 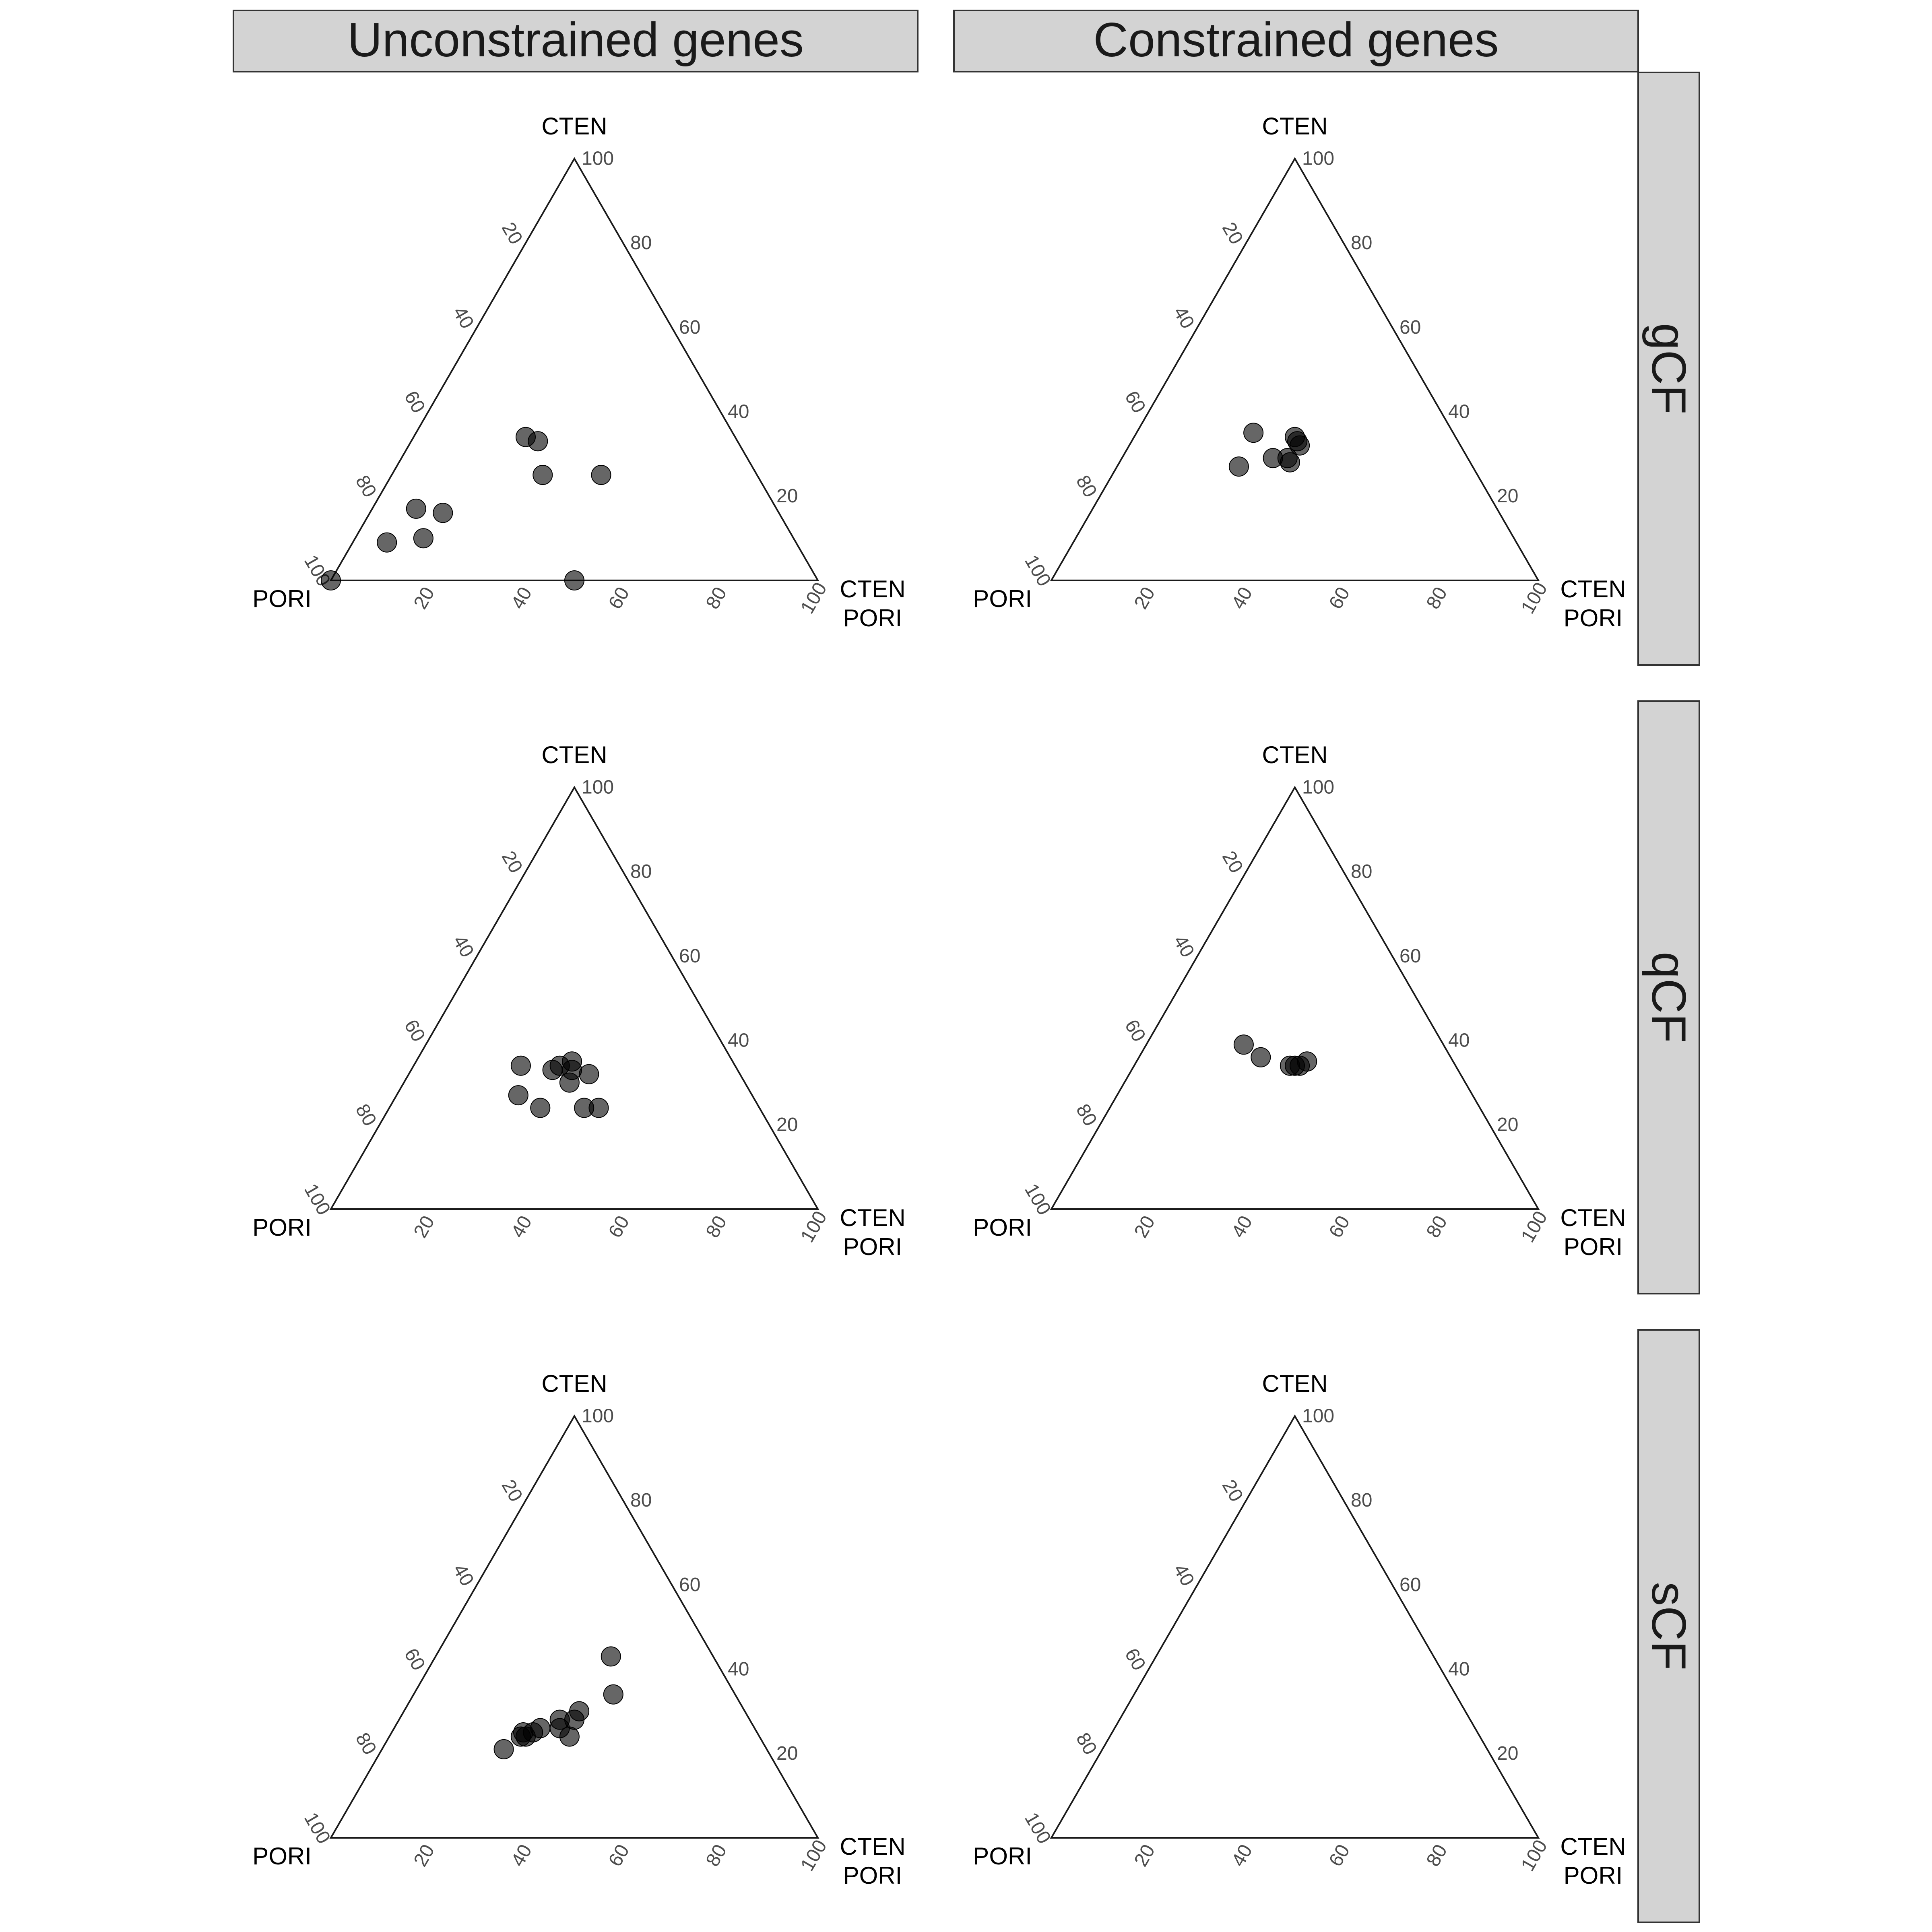 What do you see at coordinates (576, 41) in the screenshot?
I see `column-strip-unconstrained: Unconstrained genes` at bounding box center [576, 41].